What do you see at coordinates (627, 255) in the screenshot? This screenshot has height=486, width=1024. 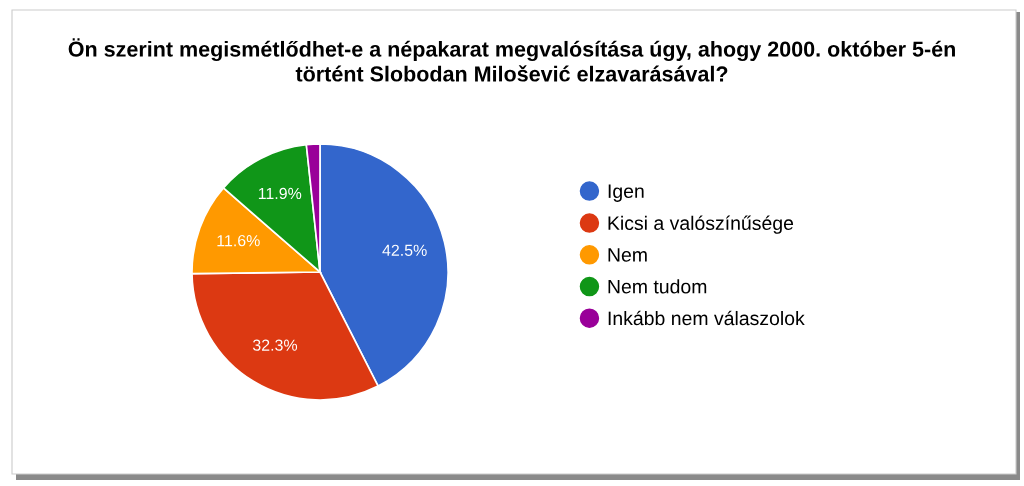 I see `legend-label: Nem` at bounding box center [627, 255].